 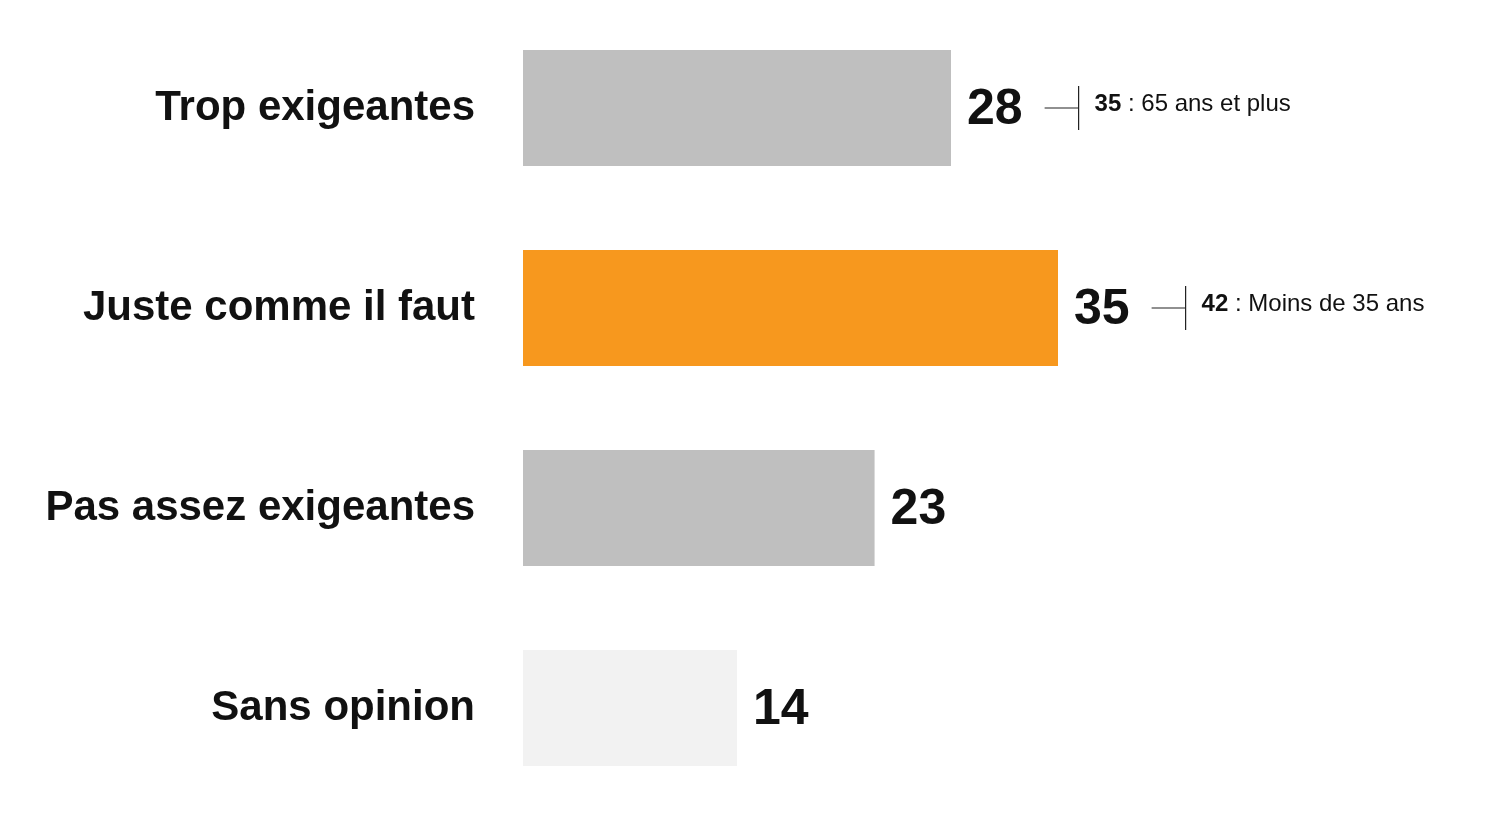 What do you see at coordinates (1102, 306) in the screenshot?
I see `data-label: 35` at bounding box center [1102, 306].